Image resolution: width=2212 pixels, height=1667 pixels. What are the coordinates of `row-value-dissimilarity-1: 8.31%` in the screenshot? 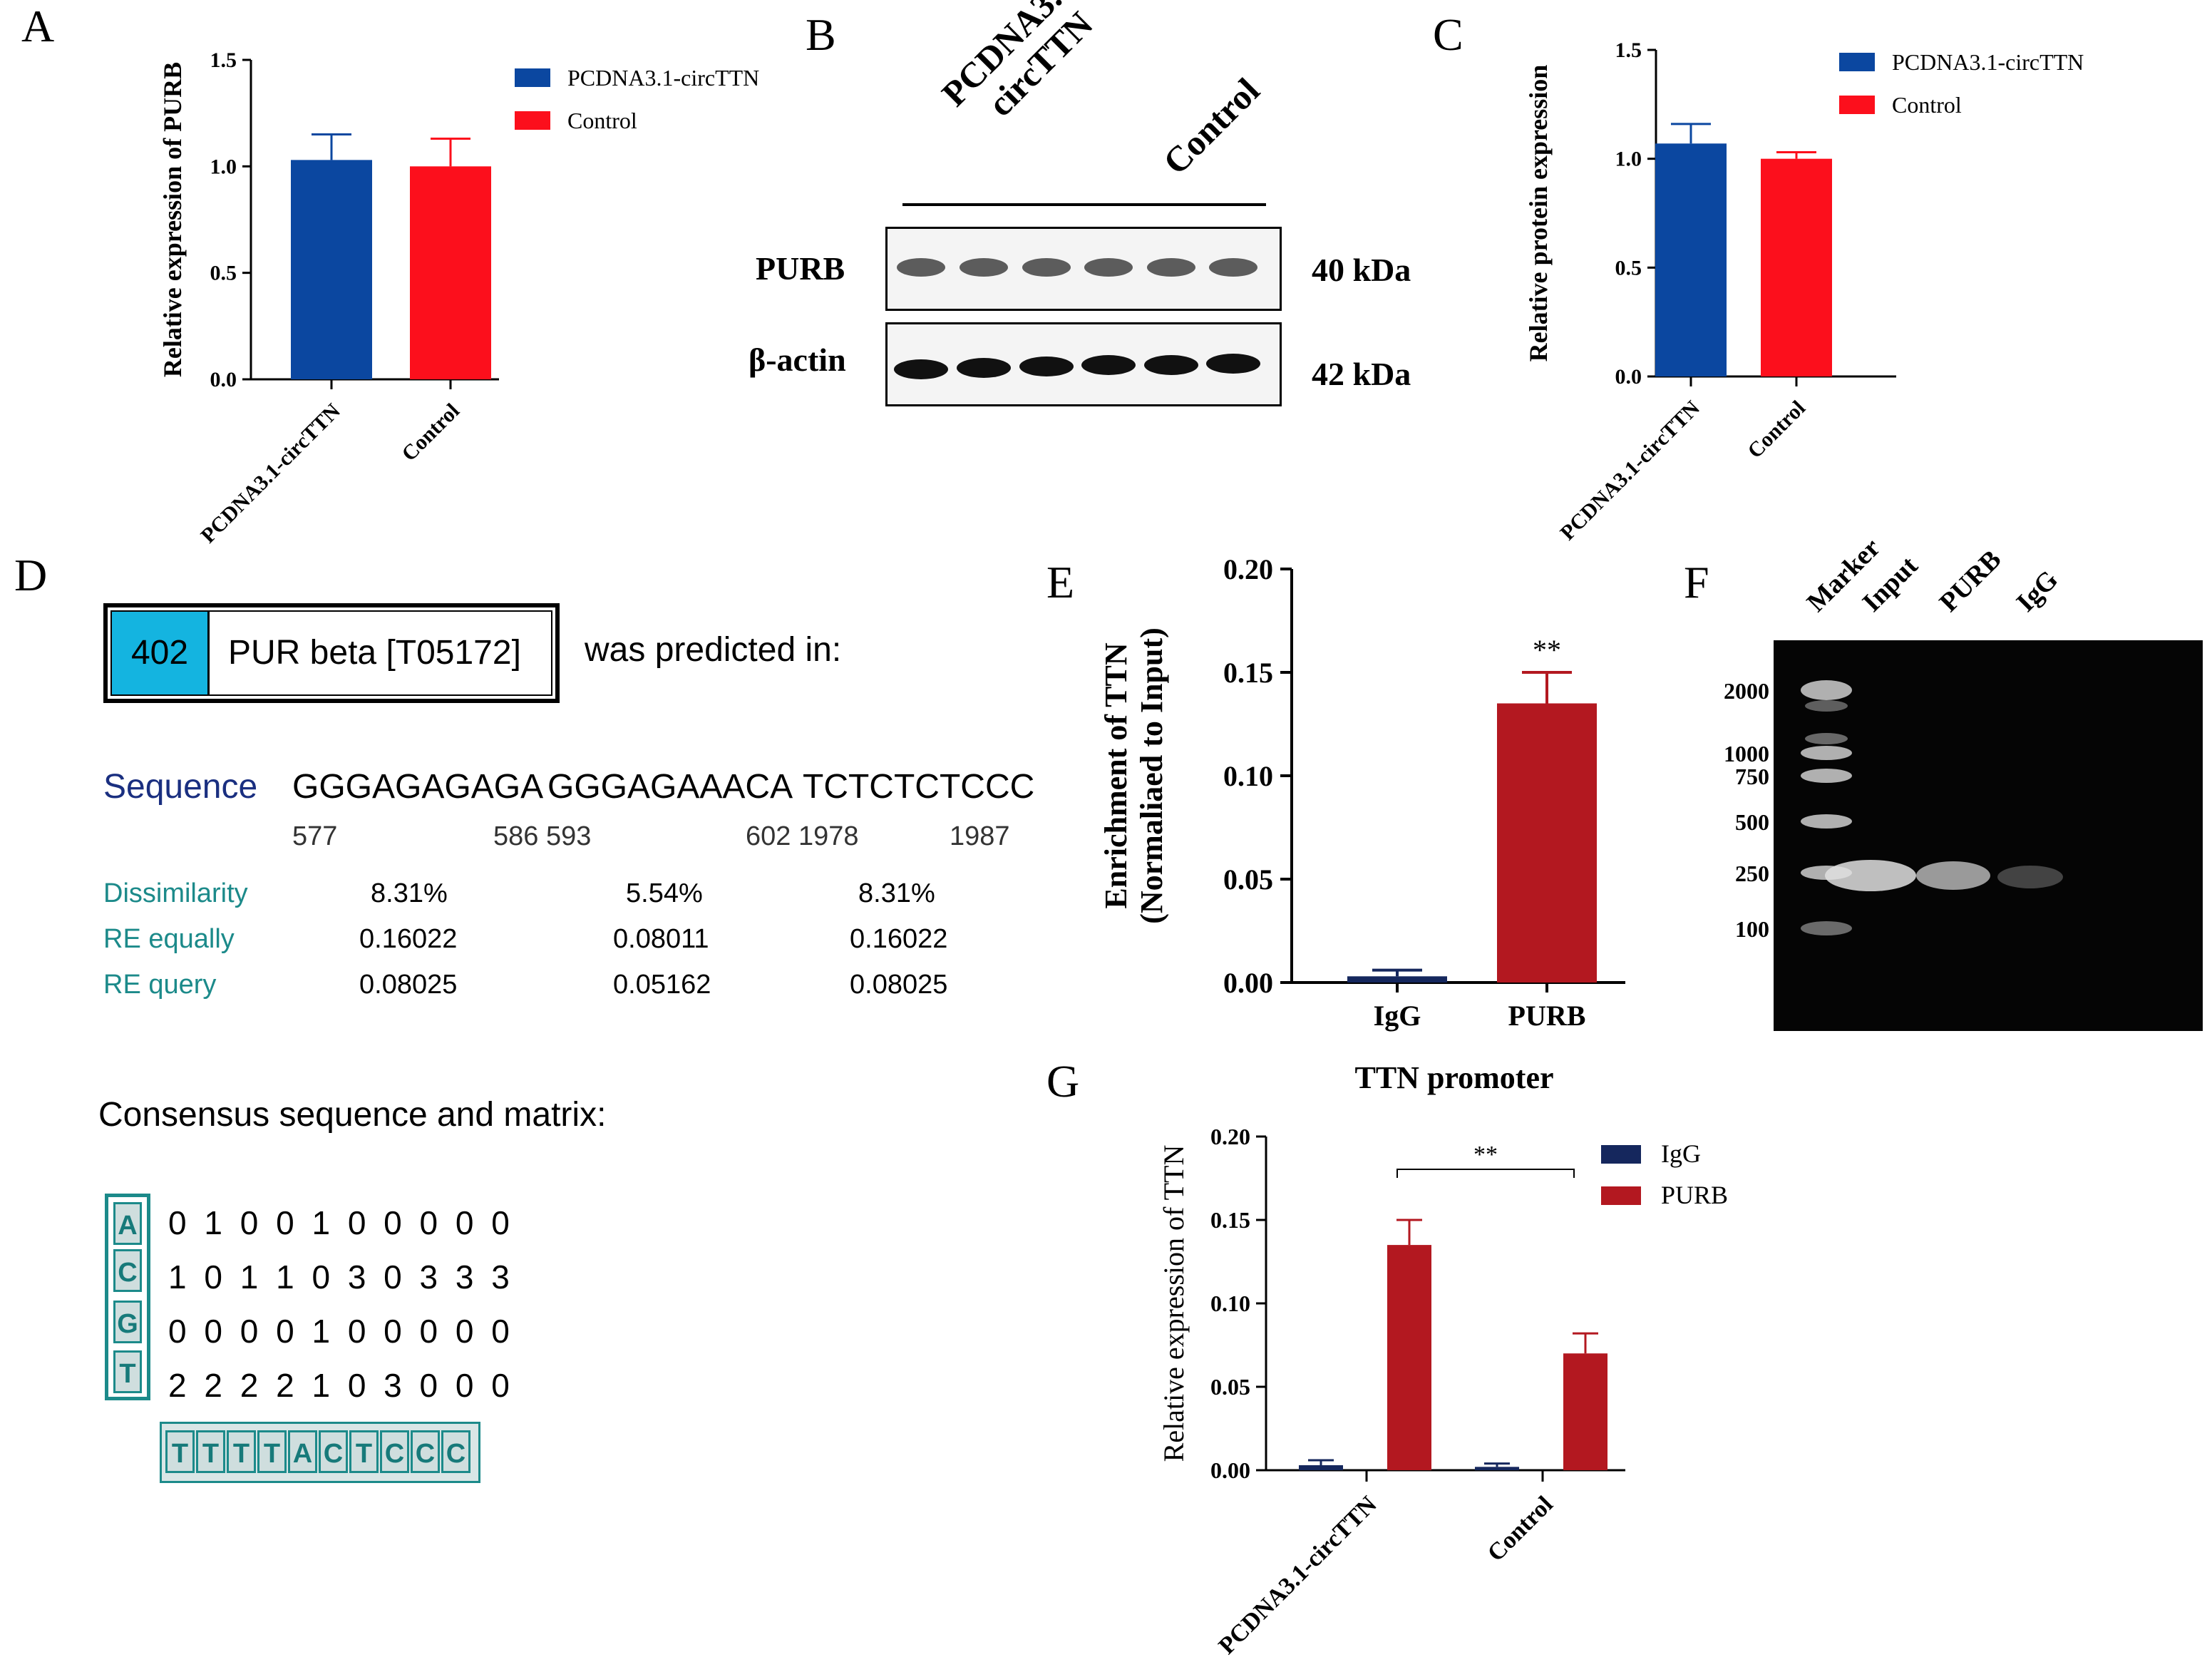 It's located at (409, 893).